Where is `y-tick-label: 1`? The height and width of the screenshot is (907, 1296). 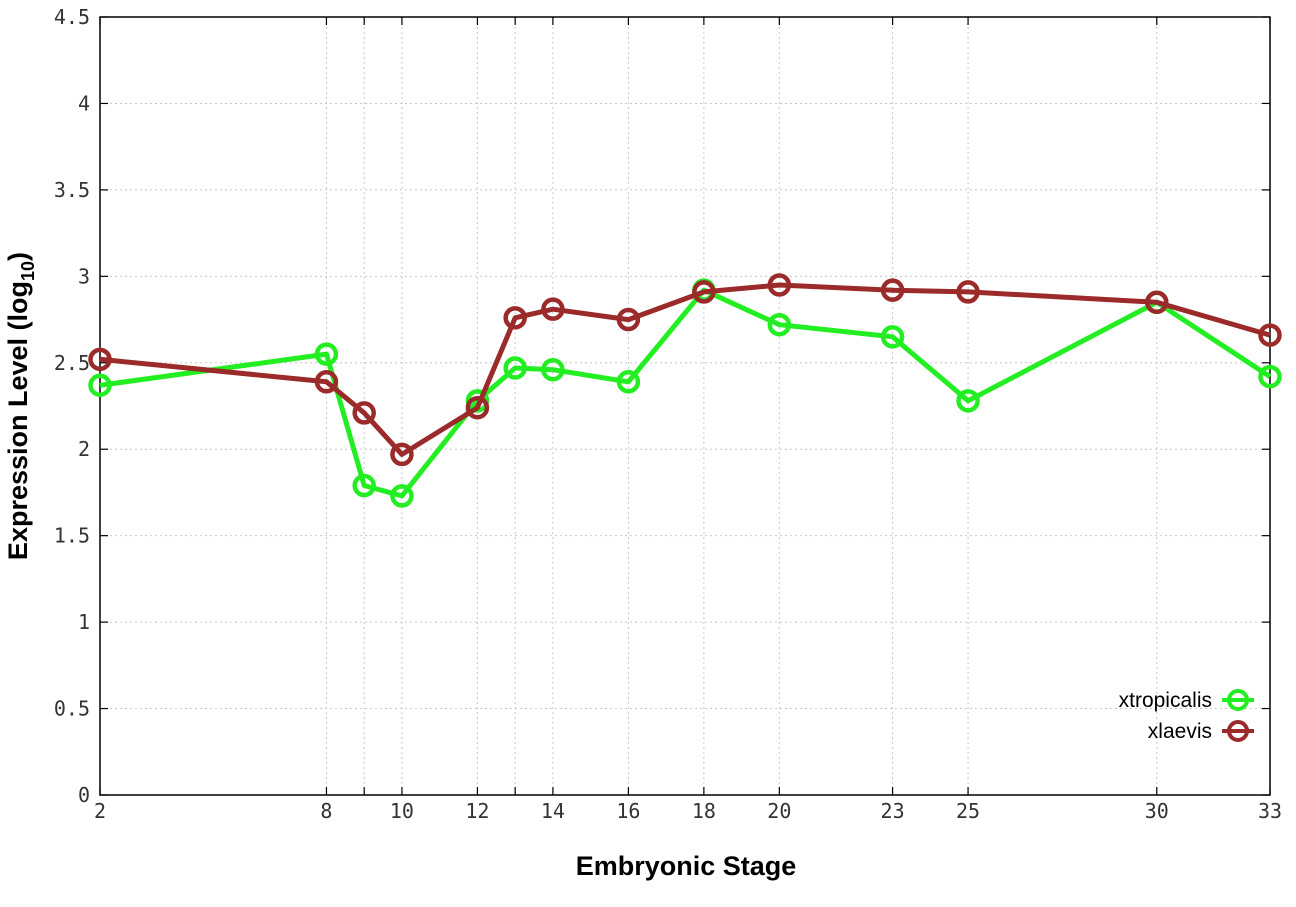 y-tick-label: 1 is located at coordinates (84, 622).